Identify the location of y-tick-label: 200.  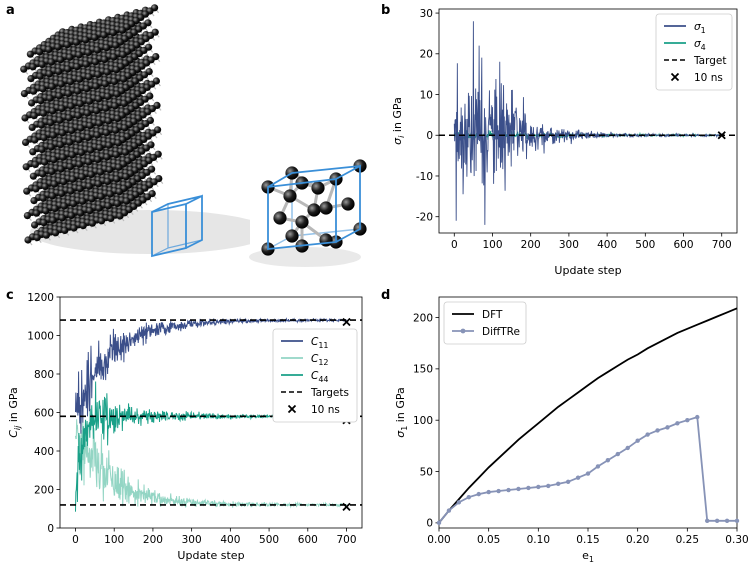
(423, 318).